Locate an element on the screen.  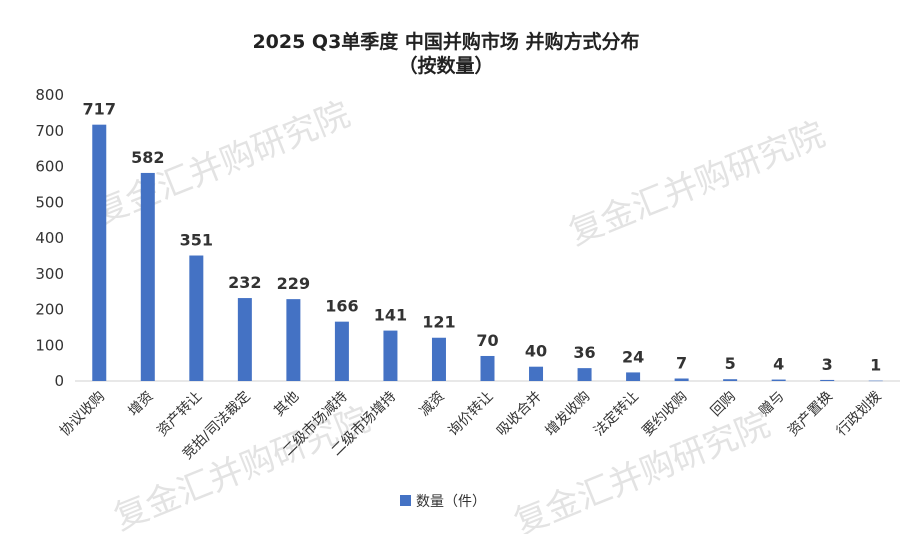
x-tick-label: 吸收合并 is located at coordinates (519, 414).